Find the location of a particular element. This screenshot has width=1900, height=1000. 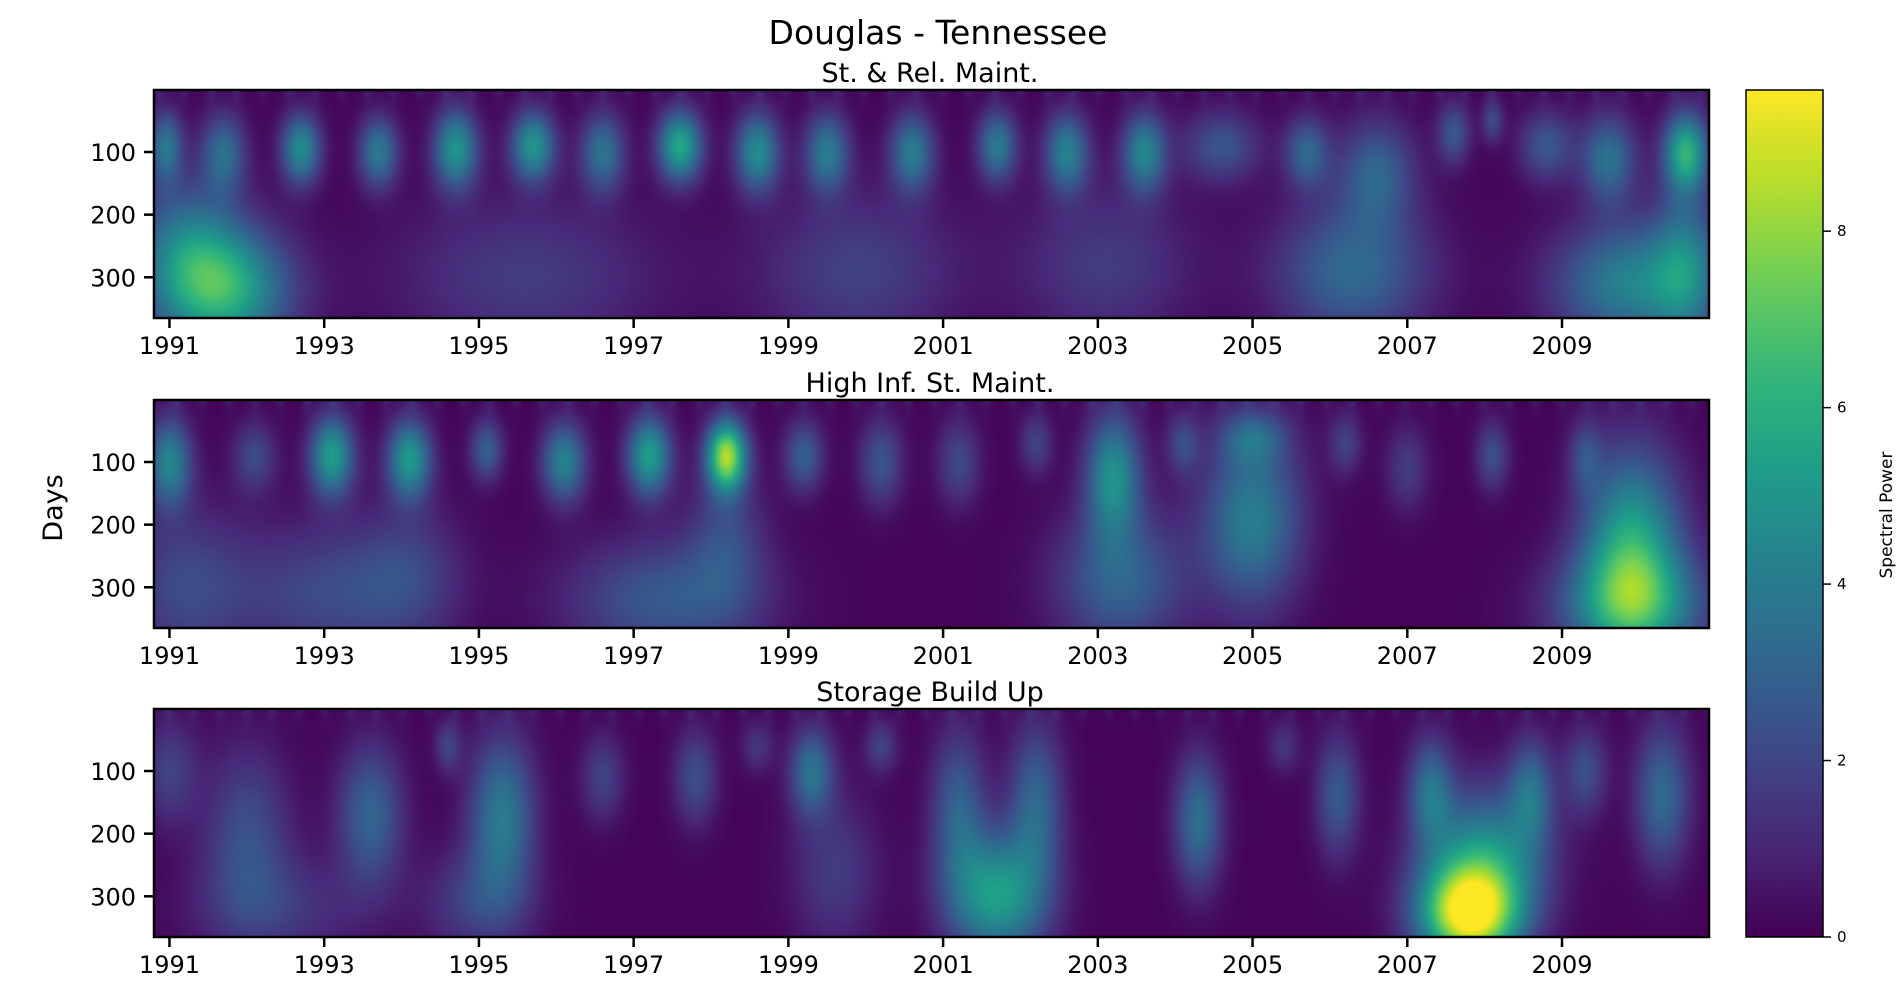

colorbar-tick-label: 0 is located at coordinates (1842, 937).